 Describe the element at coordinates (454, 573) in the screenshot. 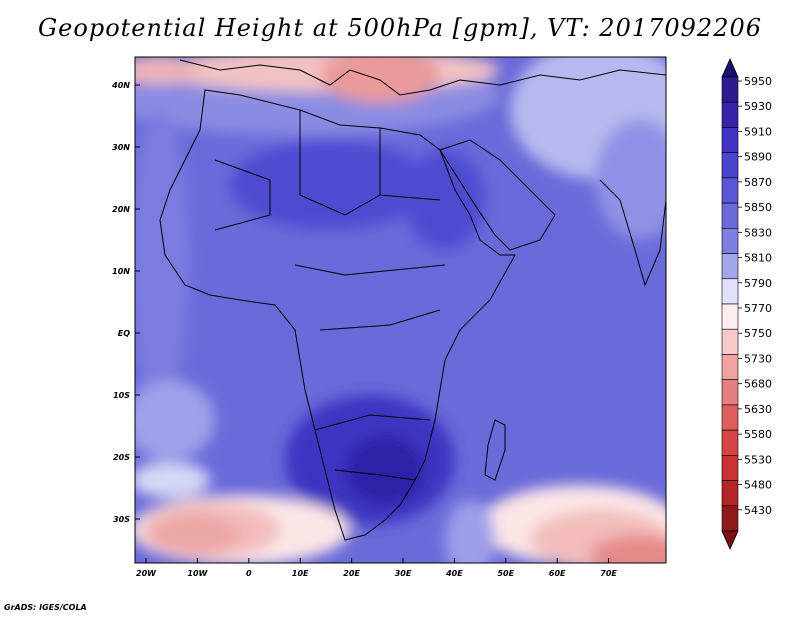

I see `lon-label: 40E` at that location.